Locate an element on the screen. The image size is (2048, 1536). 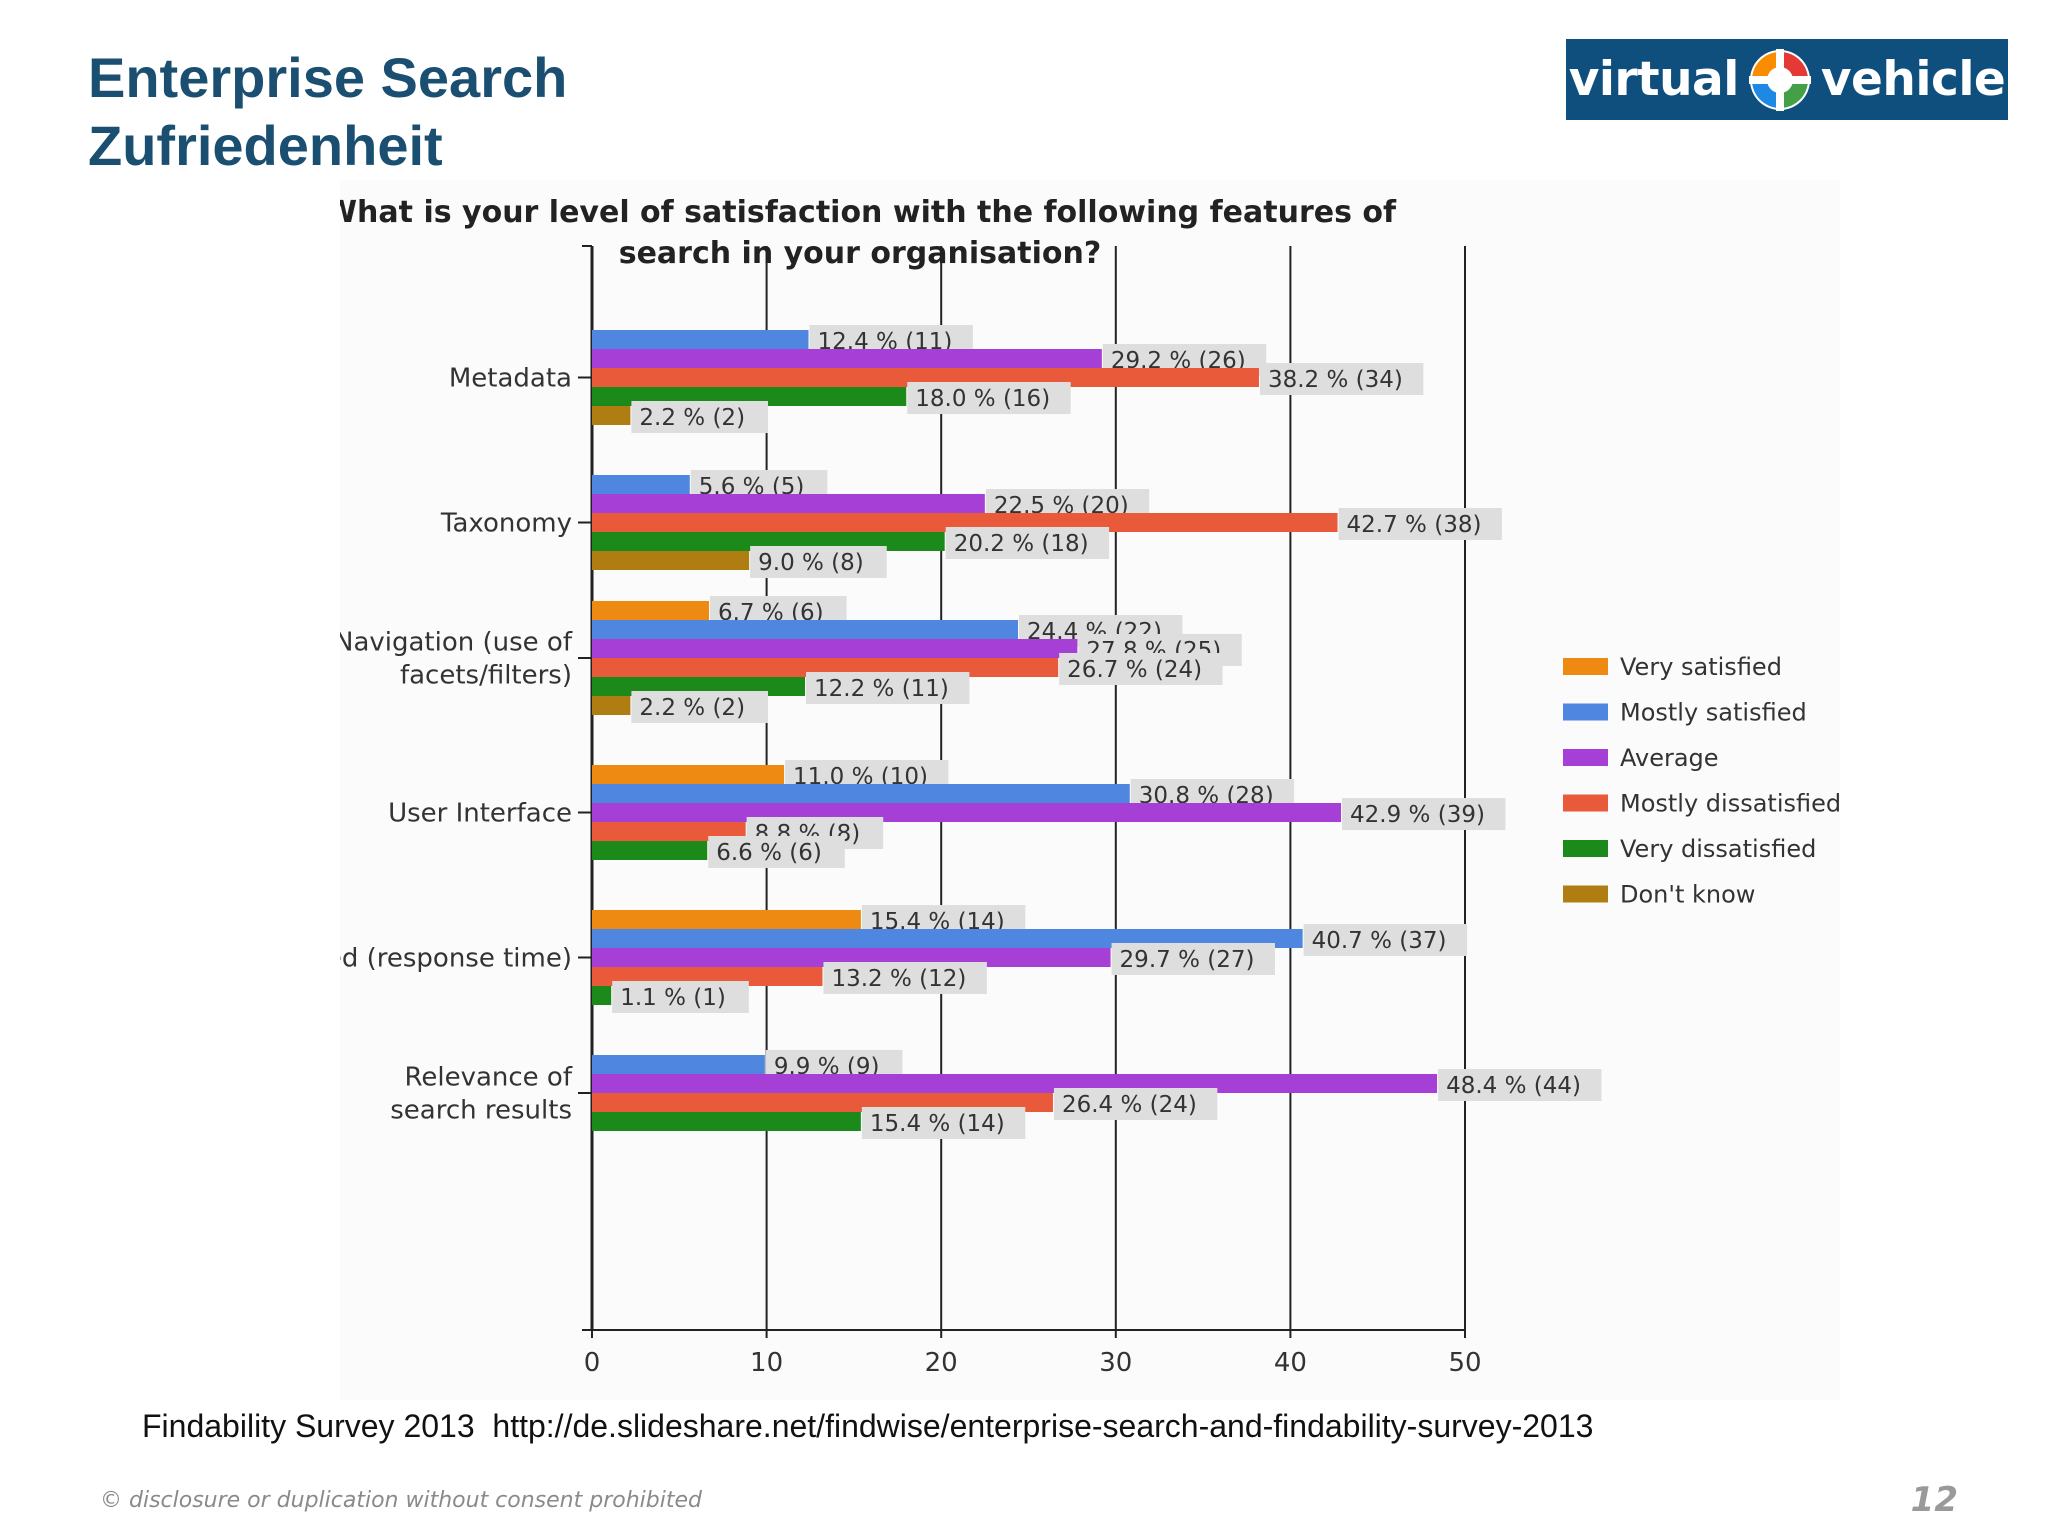
virtual-vehicle-logo: virtual vehicle is located at coordinates (1787, 79).